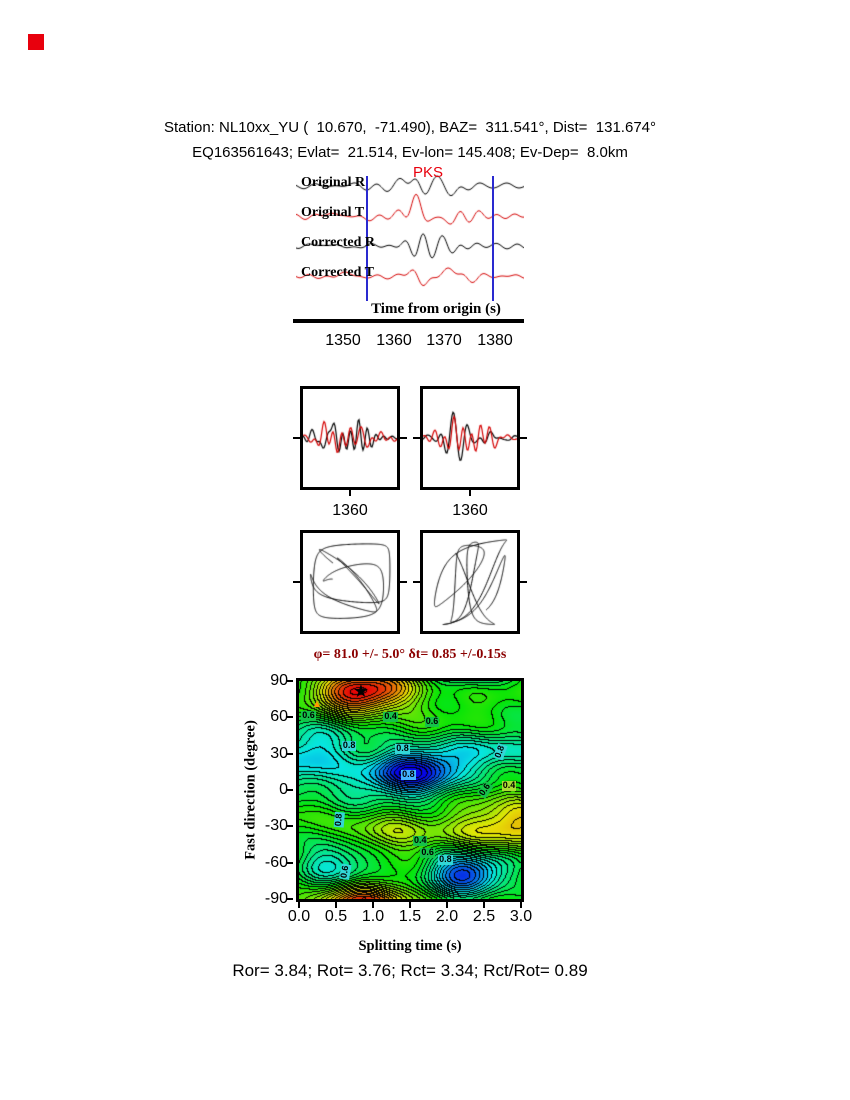  Describe the element at coordinates (299, 916) in the screenshot. I see `contour-xtick-label: 0.0` at that location.